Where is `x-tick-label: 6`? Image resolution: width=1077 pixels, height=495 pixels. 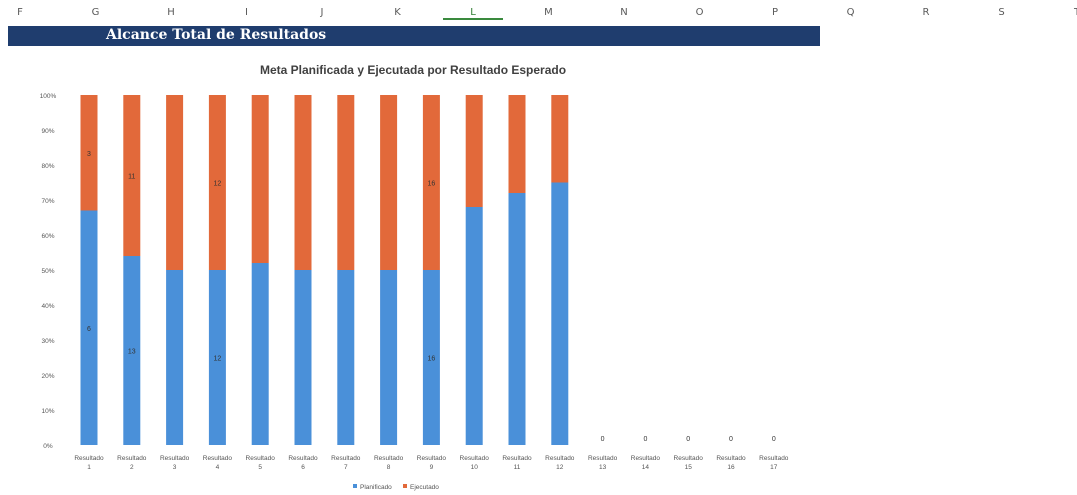 x-tick-label: 6 is located at coordinates (303, 467).